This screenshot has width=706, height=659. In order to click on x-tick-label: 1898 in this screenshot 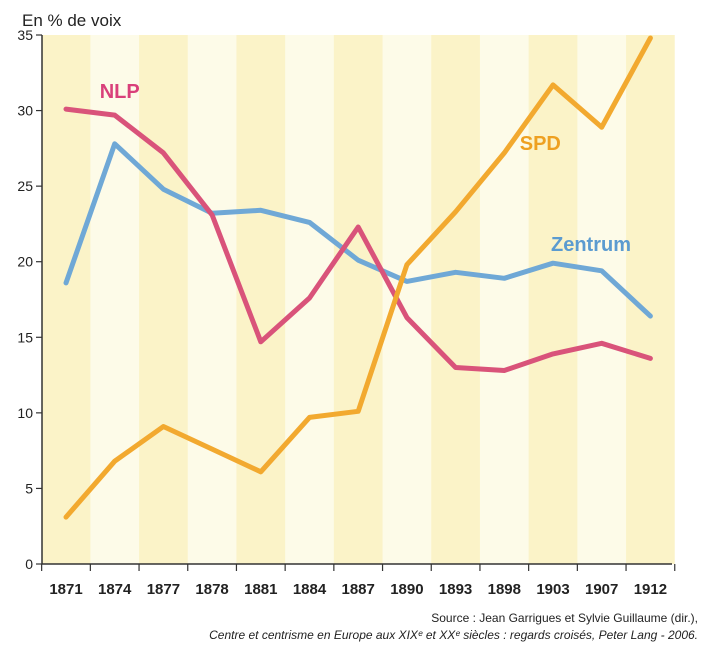, I will do `click(504, 589)`.